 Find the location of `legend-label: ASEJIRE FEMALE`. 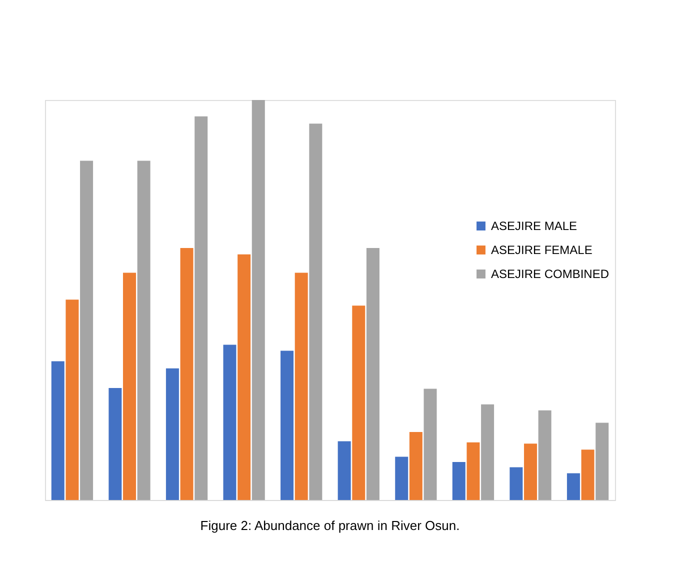

legend-label: ASEJIRE FEMALE is located at coordinates (541, 250).